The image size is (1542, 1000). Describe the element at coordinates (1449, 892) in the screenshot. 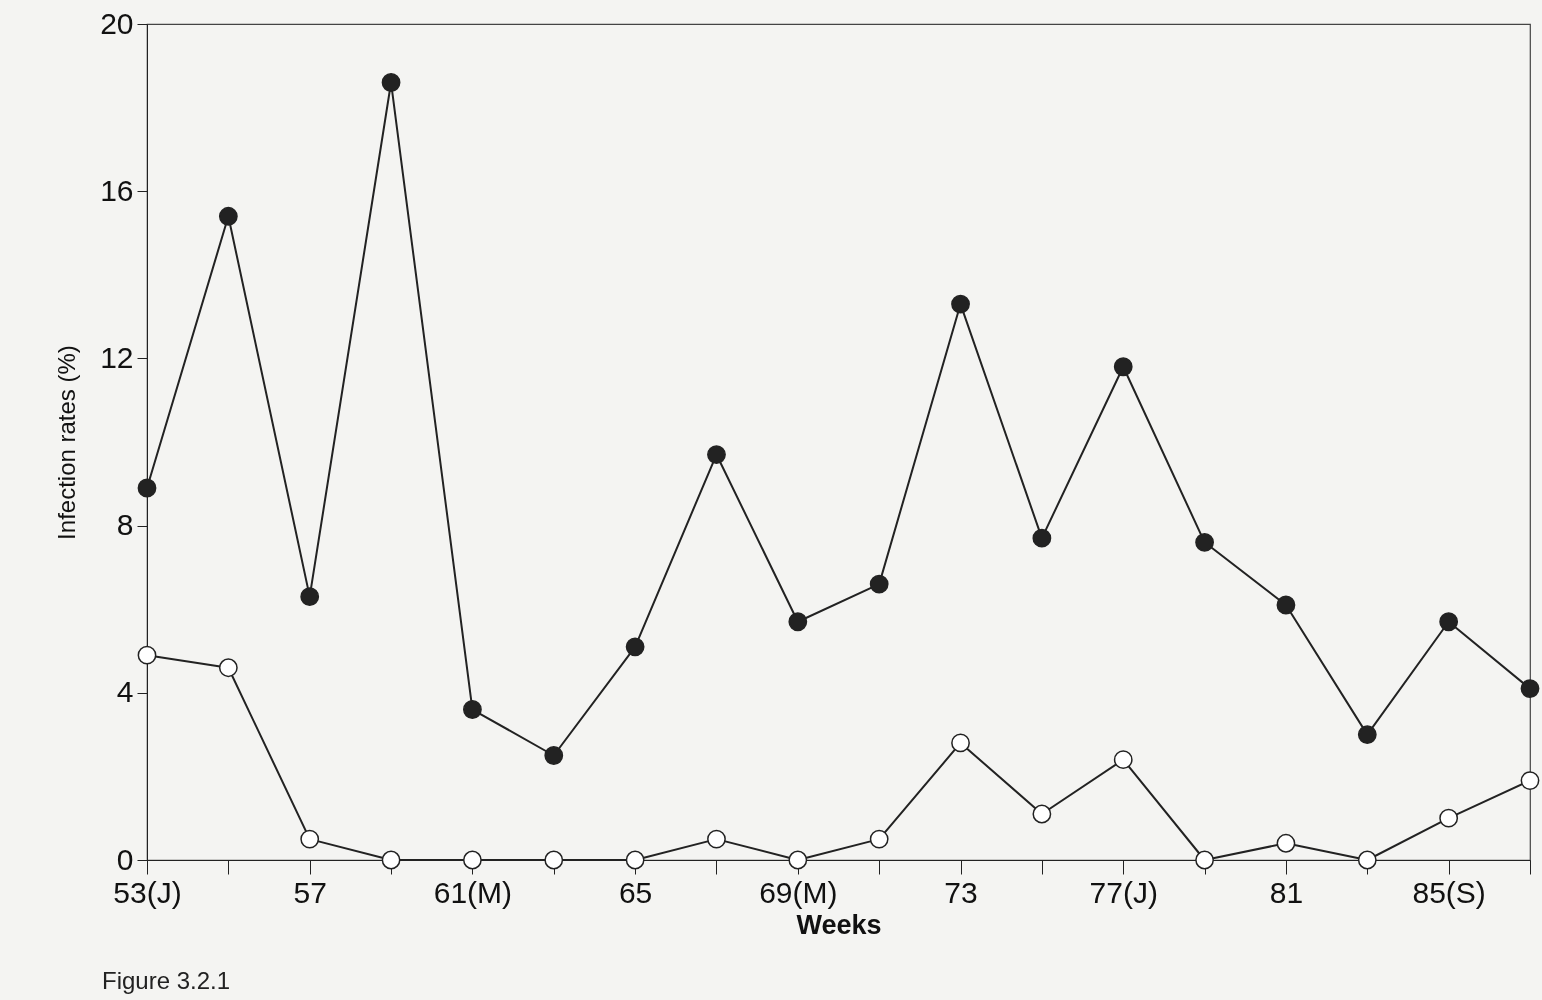

I see `x-tick-label: 85(S)` at that location.